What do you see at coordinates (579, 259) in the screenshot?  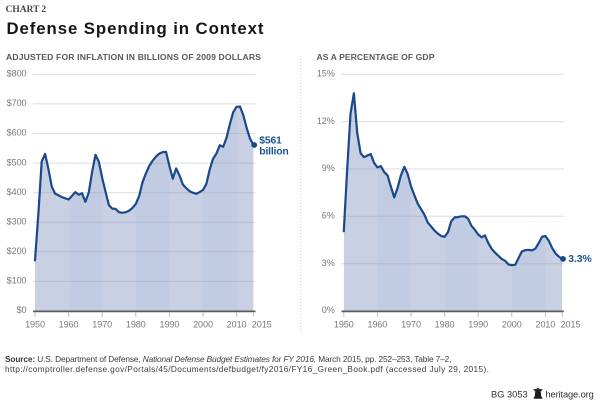 I see `svg-text: 3.3%` at bounding box center [579, 259].